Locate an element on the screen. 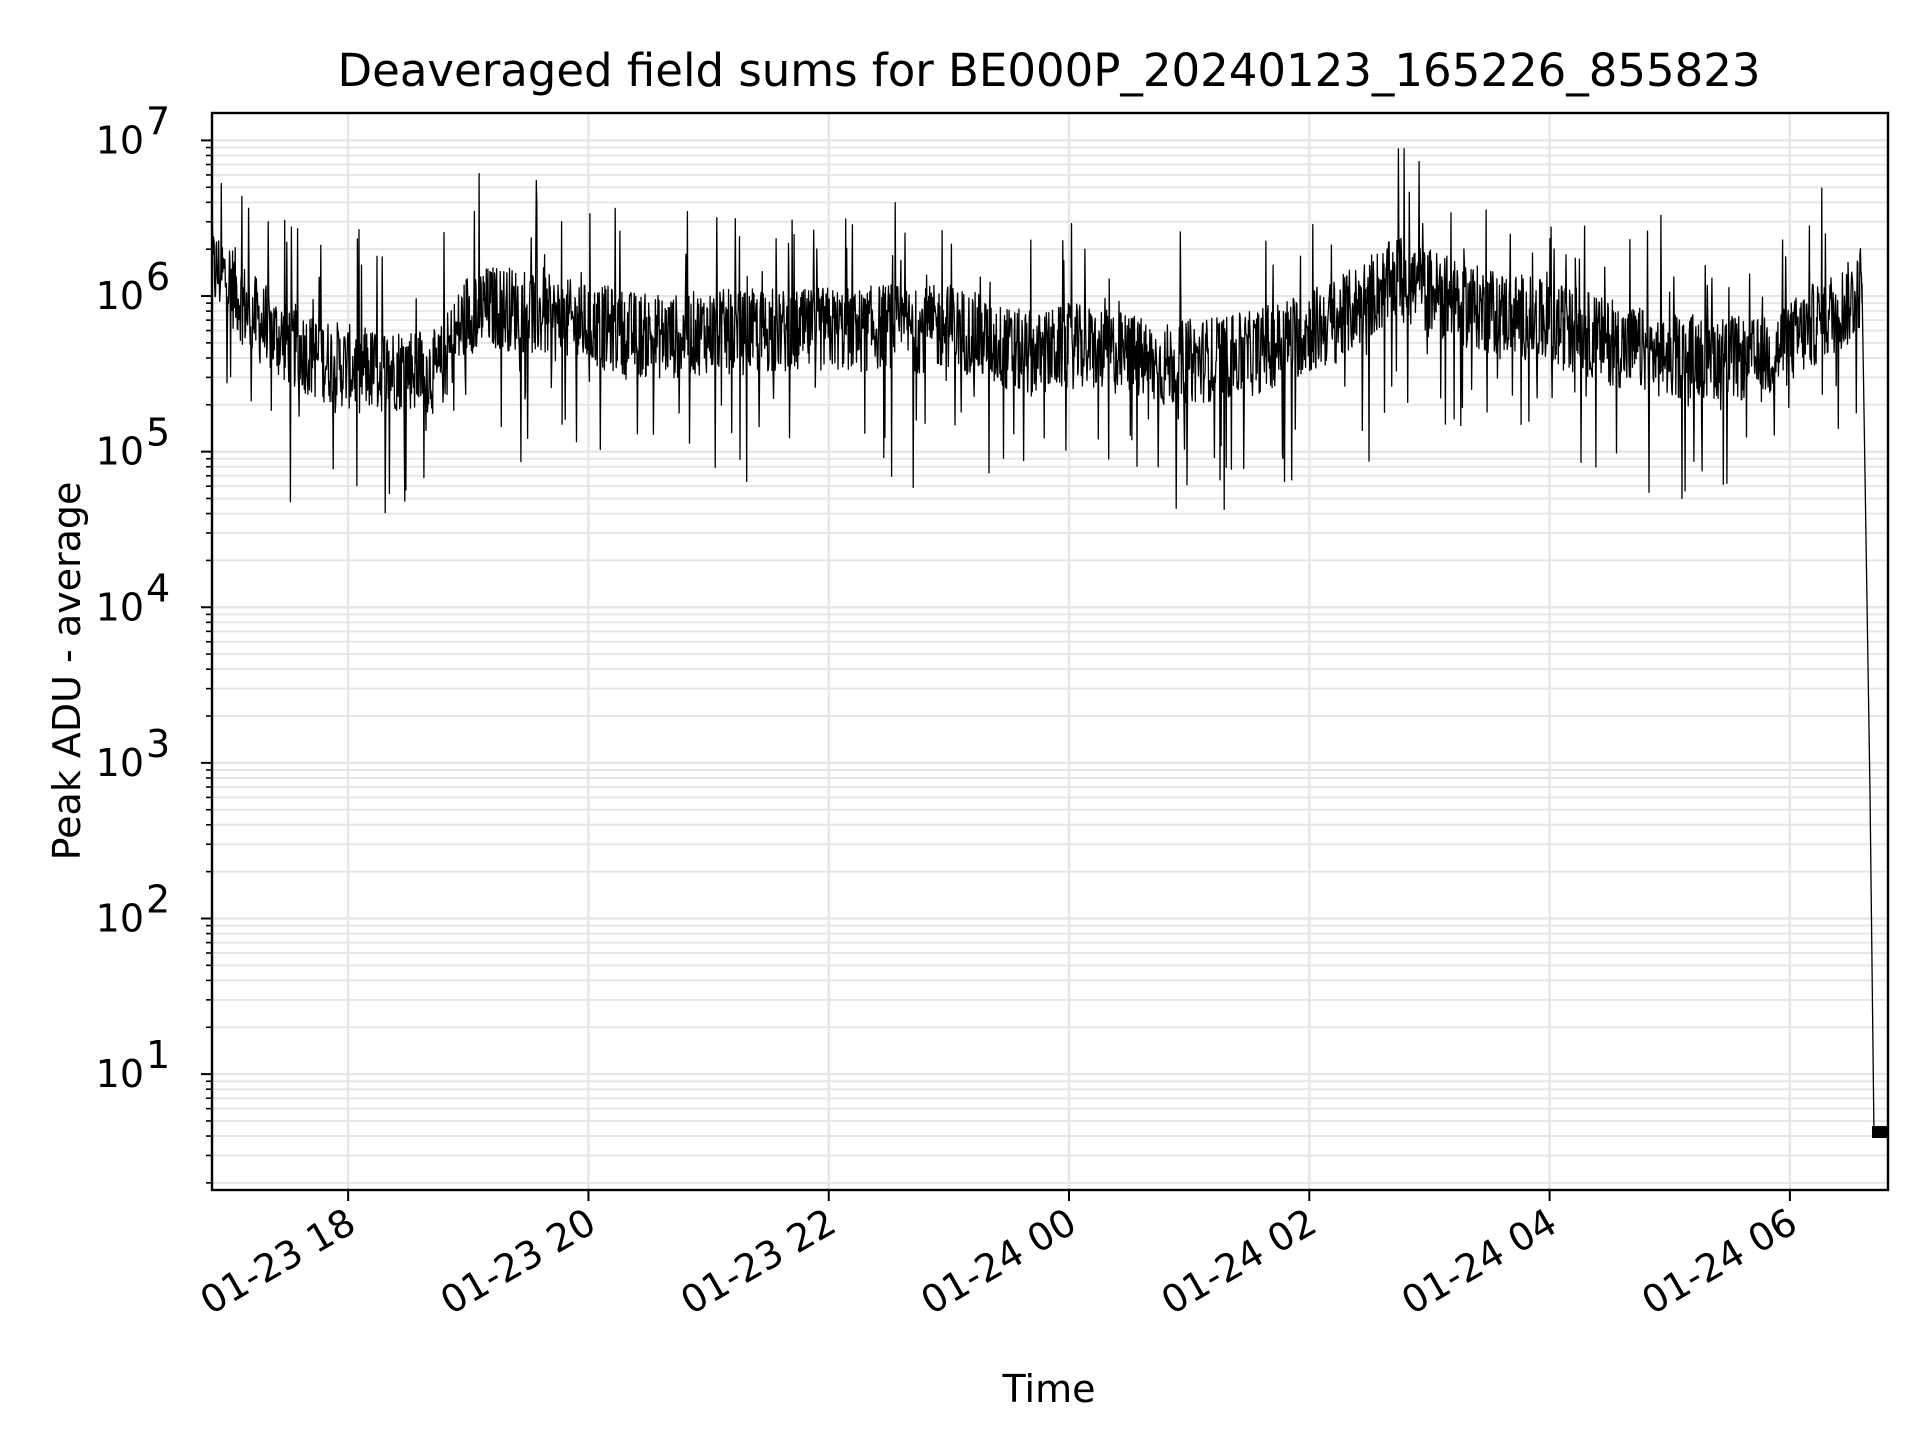 The height and width of the screenshot is (1440, 1920). y-tick-exponent: 5 is located at coordinates (158, 433).